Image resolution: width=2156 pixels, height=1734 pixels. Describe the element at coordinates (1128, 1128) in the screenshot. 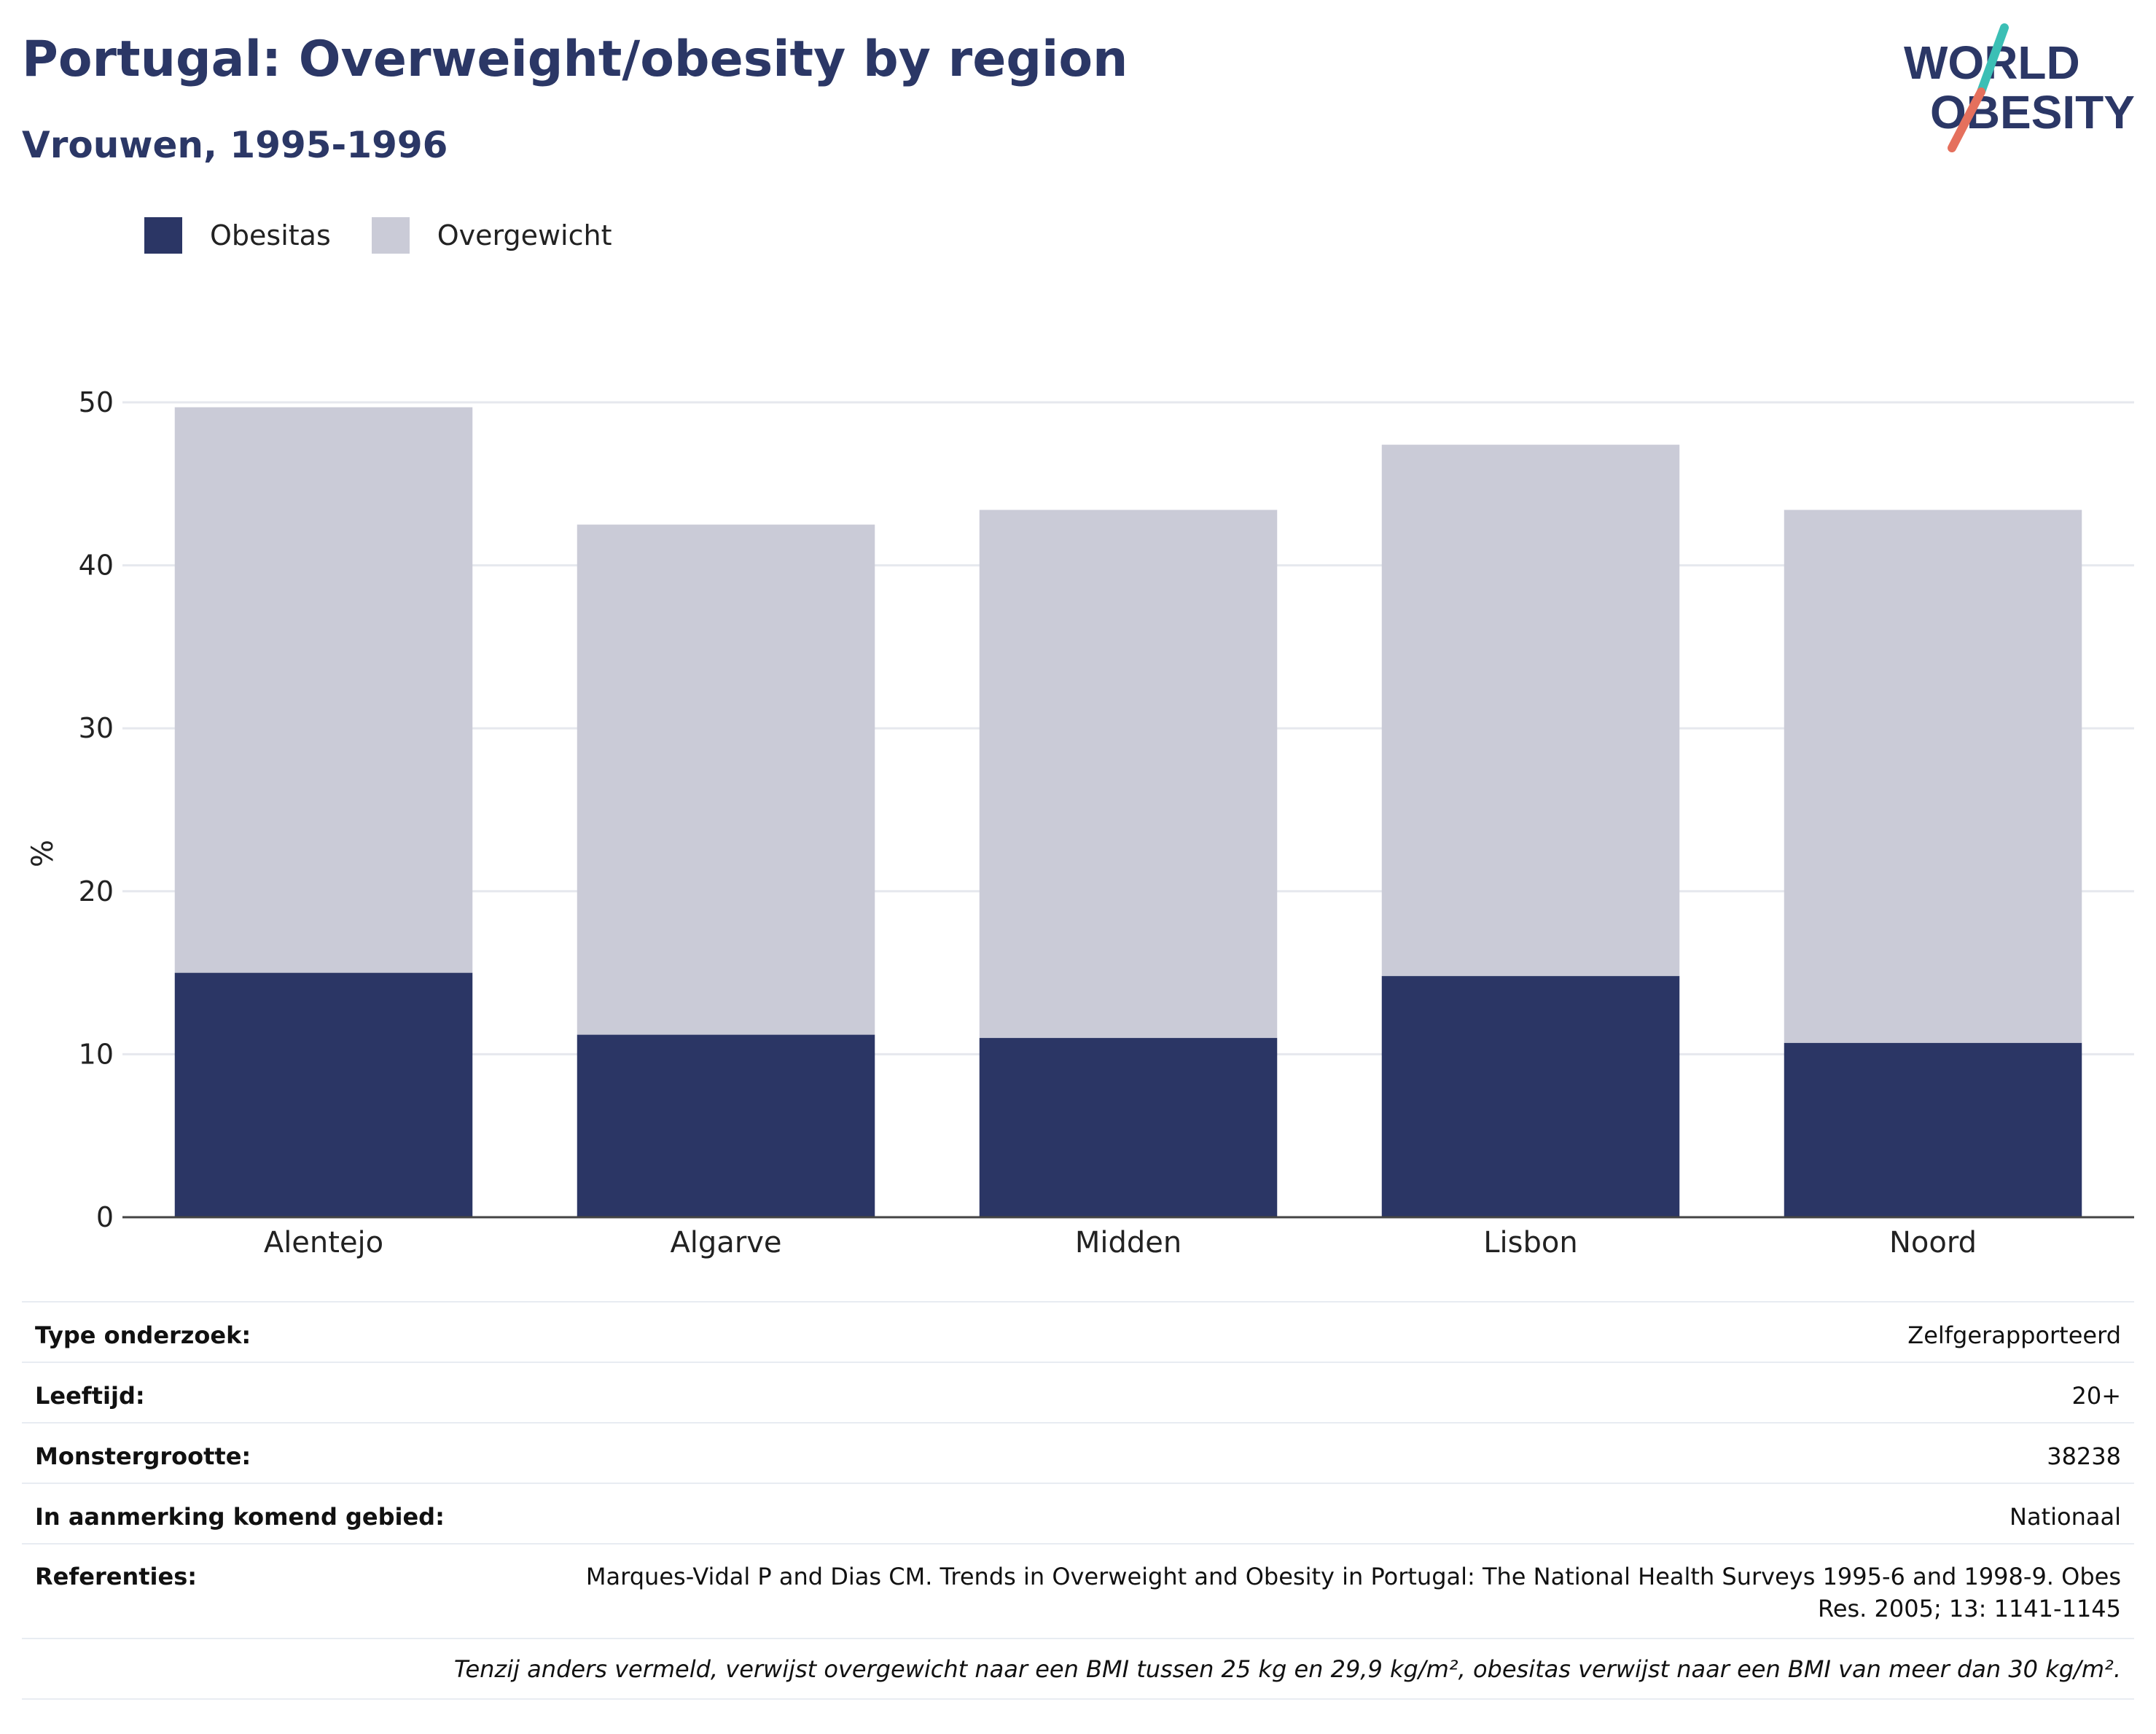

I see `bar-obesitas-midden` at that location.